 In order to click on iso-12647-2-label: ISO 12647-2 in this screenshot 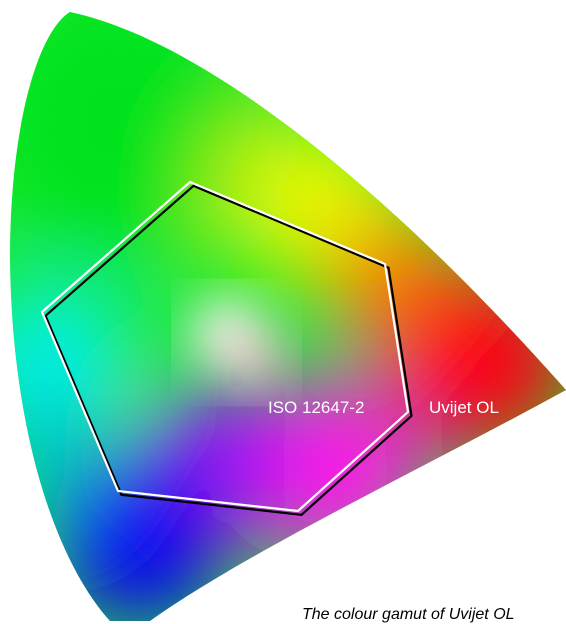, I will do `click(316, 407)`.